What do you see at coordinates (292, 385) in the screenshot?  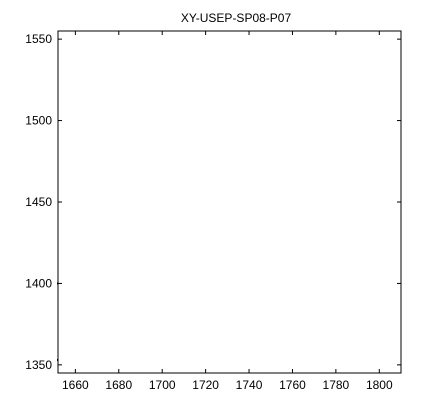 I see `x-tick-label: 1760` at bounding box center [292, 385].